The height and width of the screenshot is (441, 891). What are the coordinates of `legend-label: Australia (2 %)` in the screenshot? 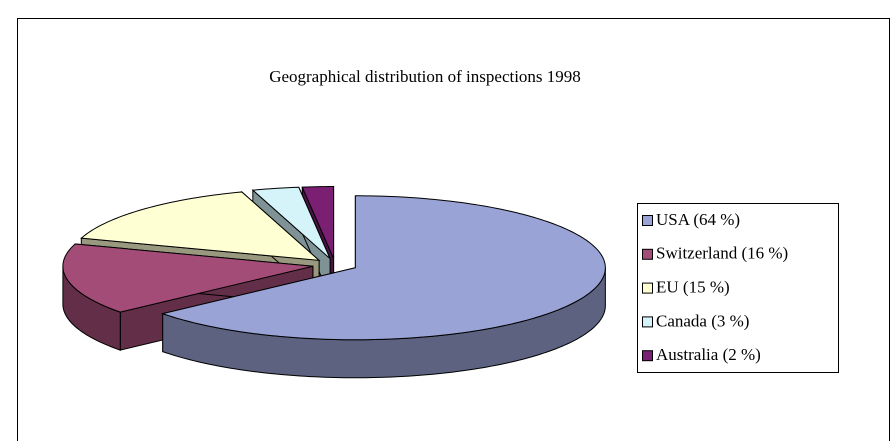 It's located at (708, 354).